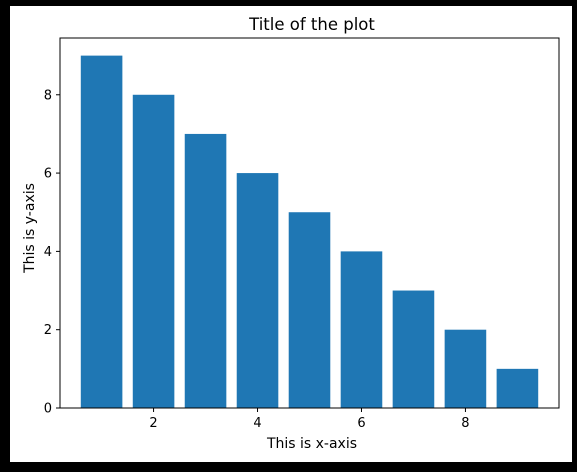 The width and height of the screenshot is (577, 472). I want to click on y-tick-label: 6, so click(48, 174).